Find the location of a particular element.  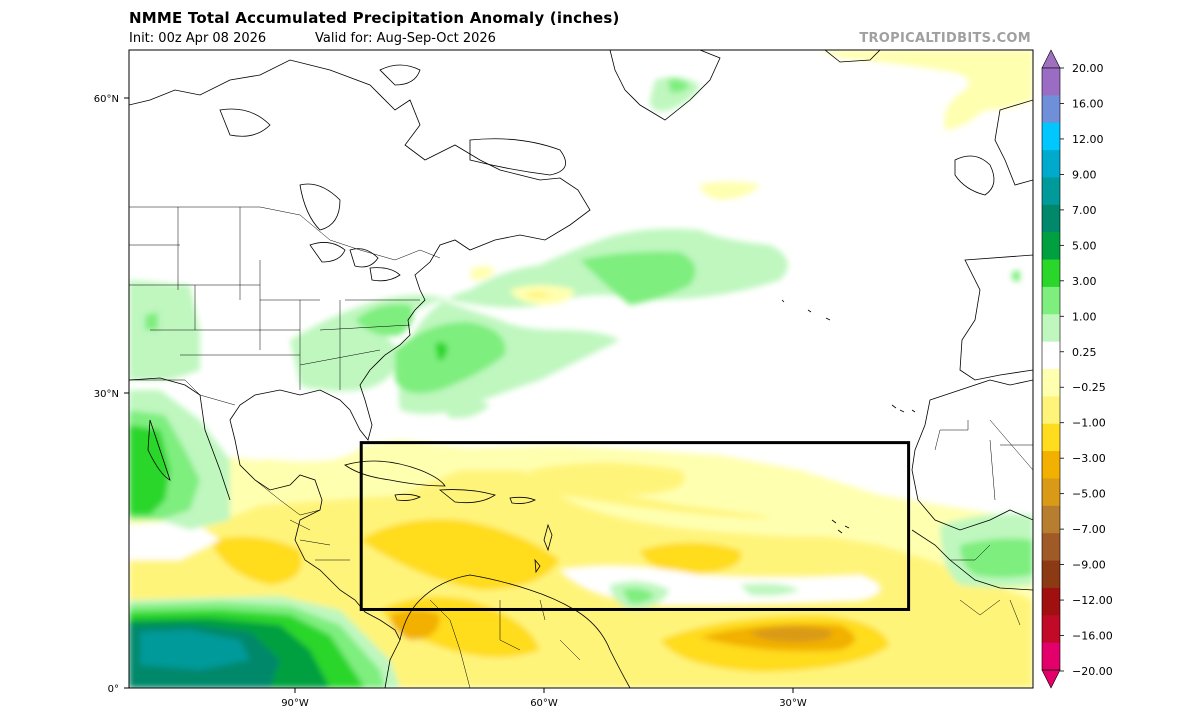

colorbar-label: −9.00 is located at coordinates (1089, 565).